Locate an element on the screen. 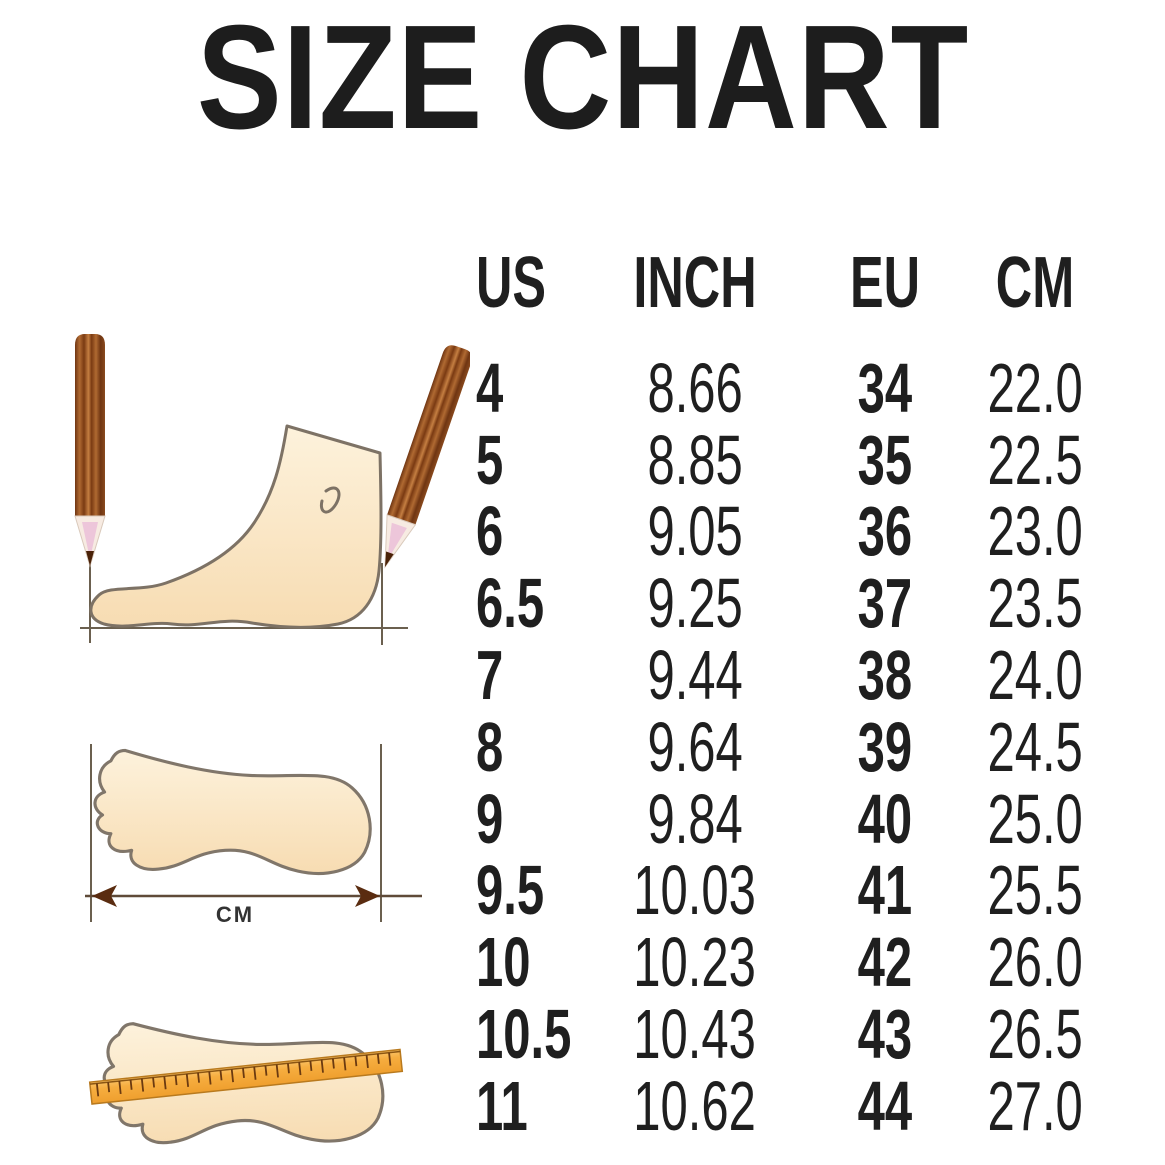  cell-cm-length: 22.5 is located at coordinates (1035, 459).